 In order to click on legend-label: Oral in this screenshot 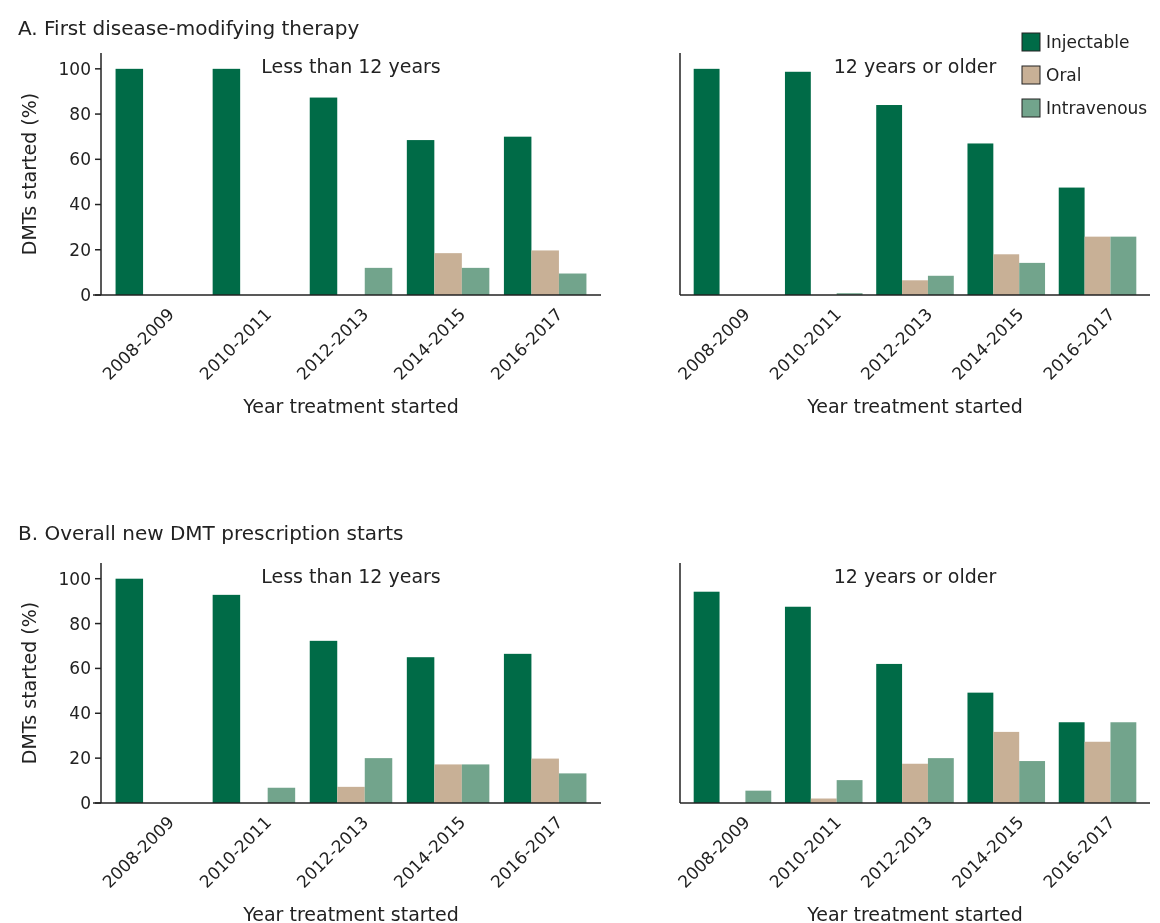, I will do `click(1064, 75)`.